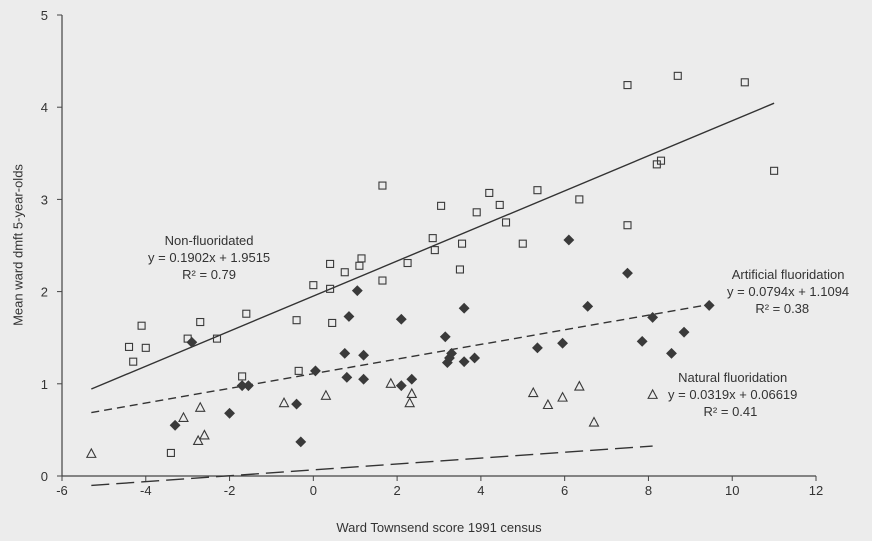  I want to click on x-tick-label: 4, so click(480, 490).